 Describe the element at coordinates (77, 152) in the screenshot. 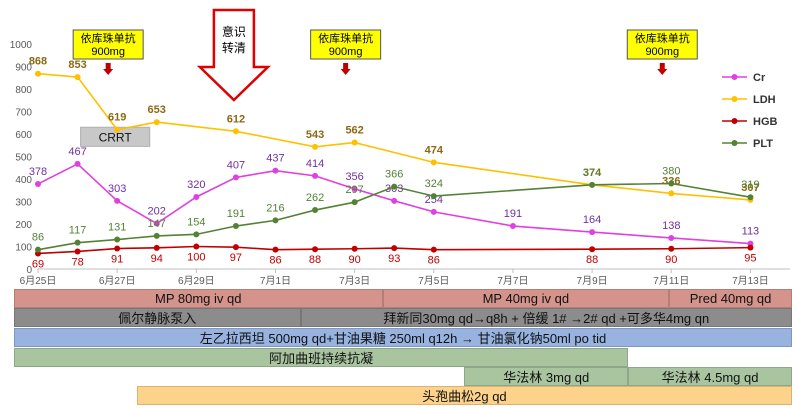

I see `data-label-cr: 467` at that location.